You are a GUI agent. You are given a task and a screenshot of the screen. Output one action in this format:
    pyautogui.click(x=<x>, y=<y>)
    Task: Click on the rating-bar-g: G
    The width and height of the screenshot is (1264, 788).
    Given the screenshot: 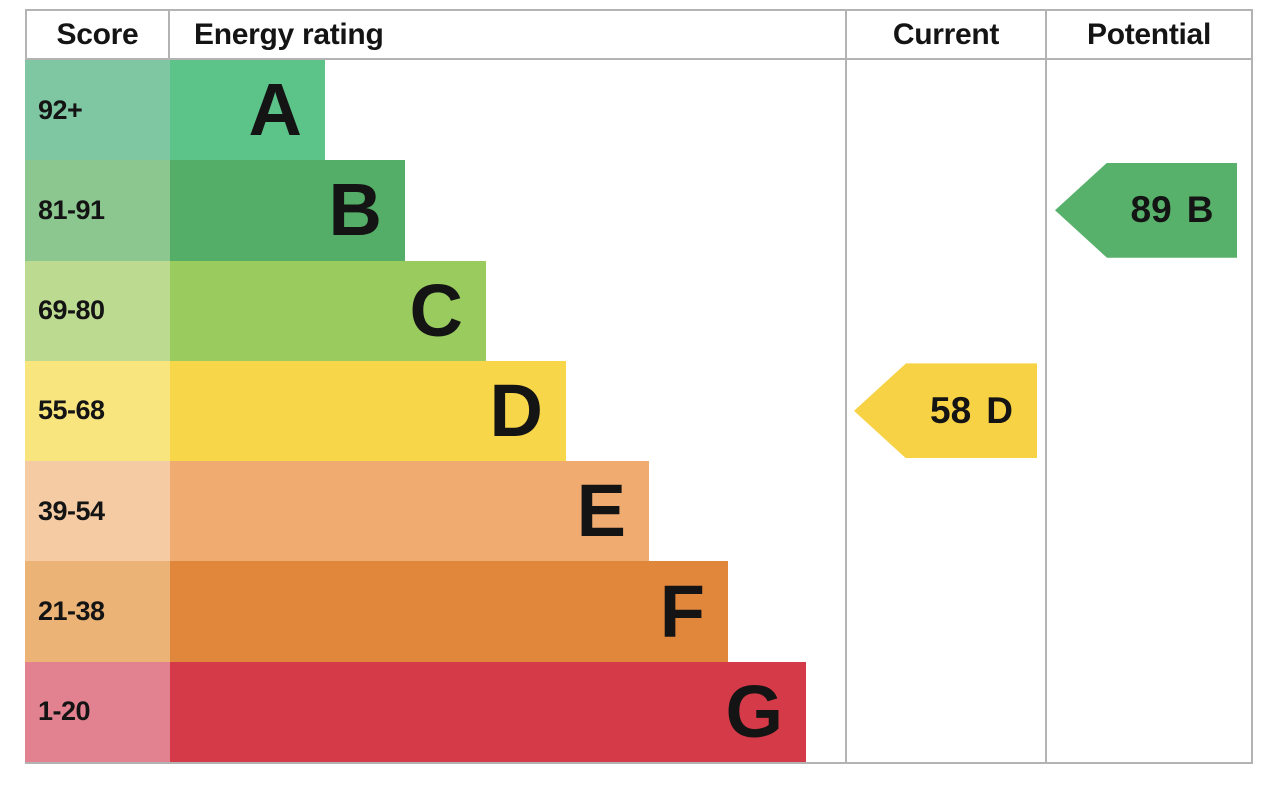 What is the action you would take?
    pyautogui.click(x=488, y=711)
    